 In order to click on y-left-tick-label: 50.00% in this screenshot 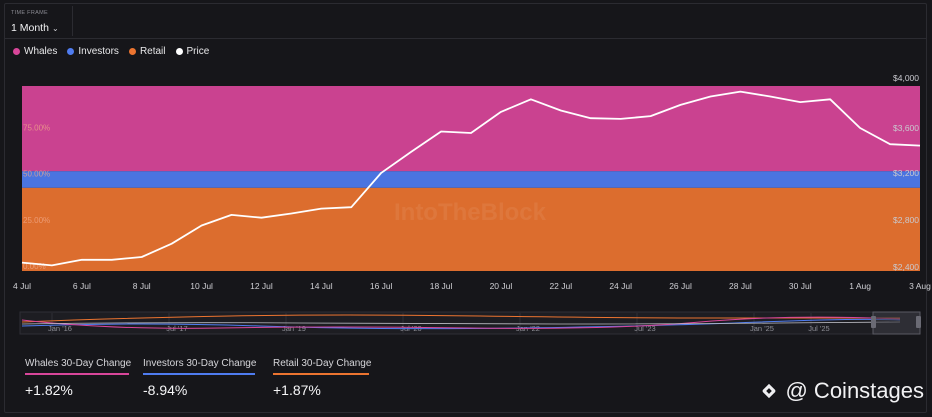, I will do `click(36, 174)`.